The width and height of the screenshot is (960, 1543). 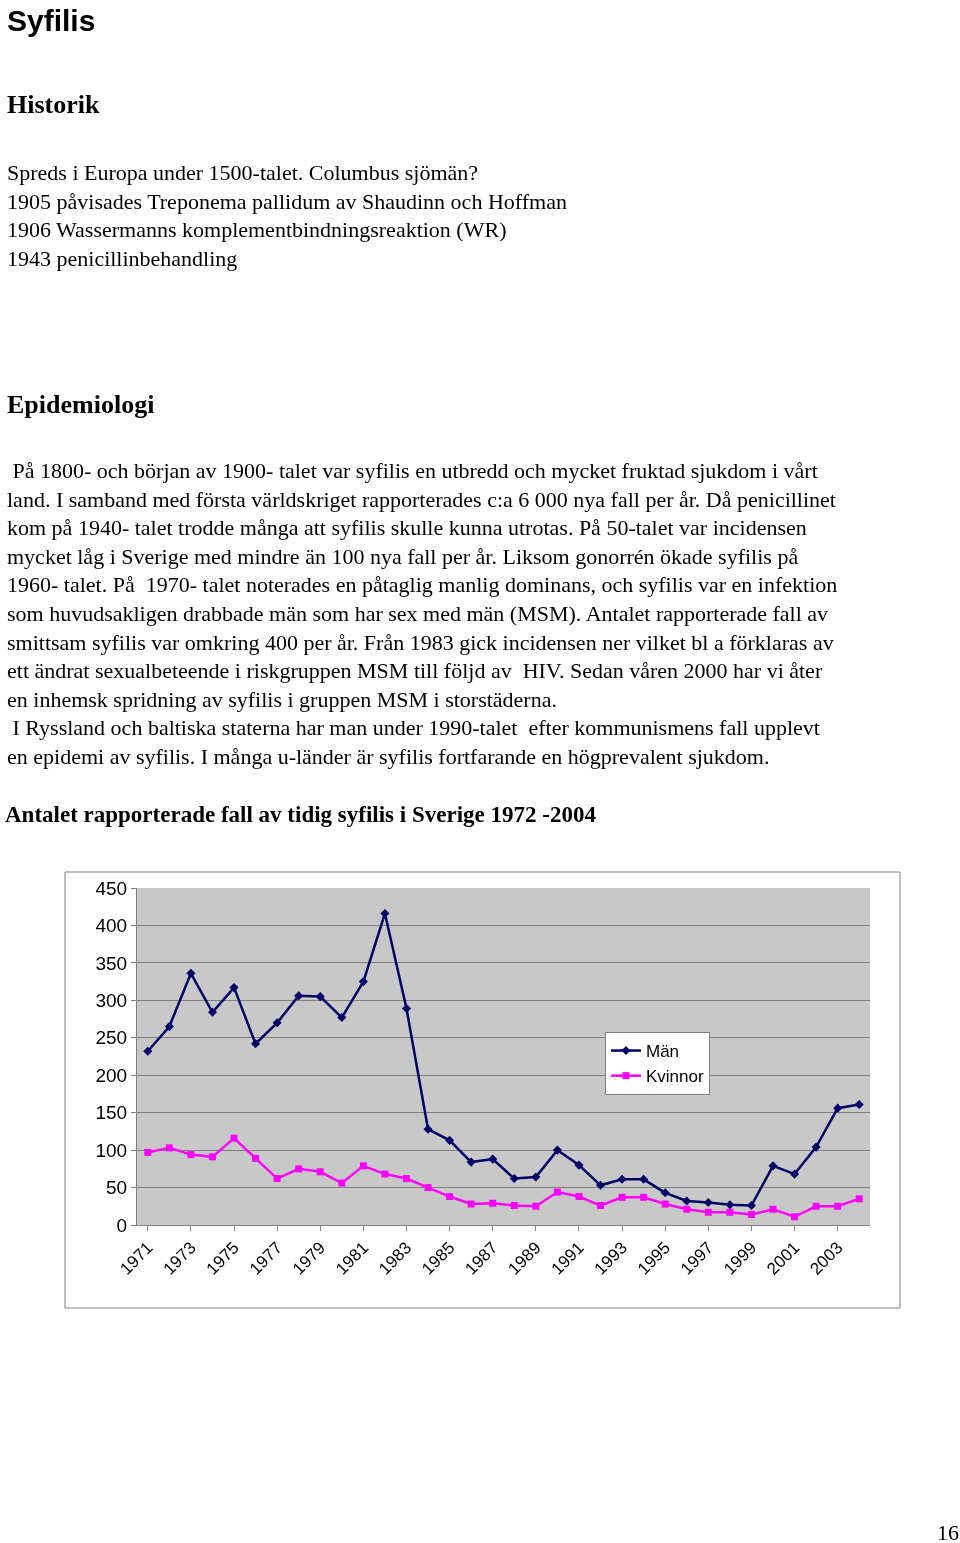 What do you see at coordinates (111, 1000) in the screenshot?
I see `y-tick-label: 300` at bounding box center [111, 1000].